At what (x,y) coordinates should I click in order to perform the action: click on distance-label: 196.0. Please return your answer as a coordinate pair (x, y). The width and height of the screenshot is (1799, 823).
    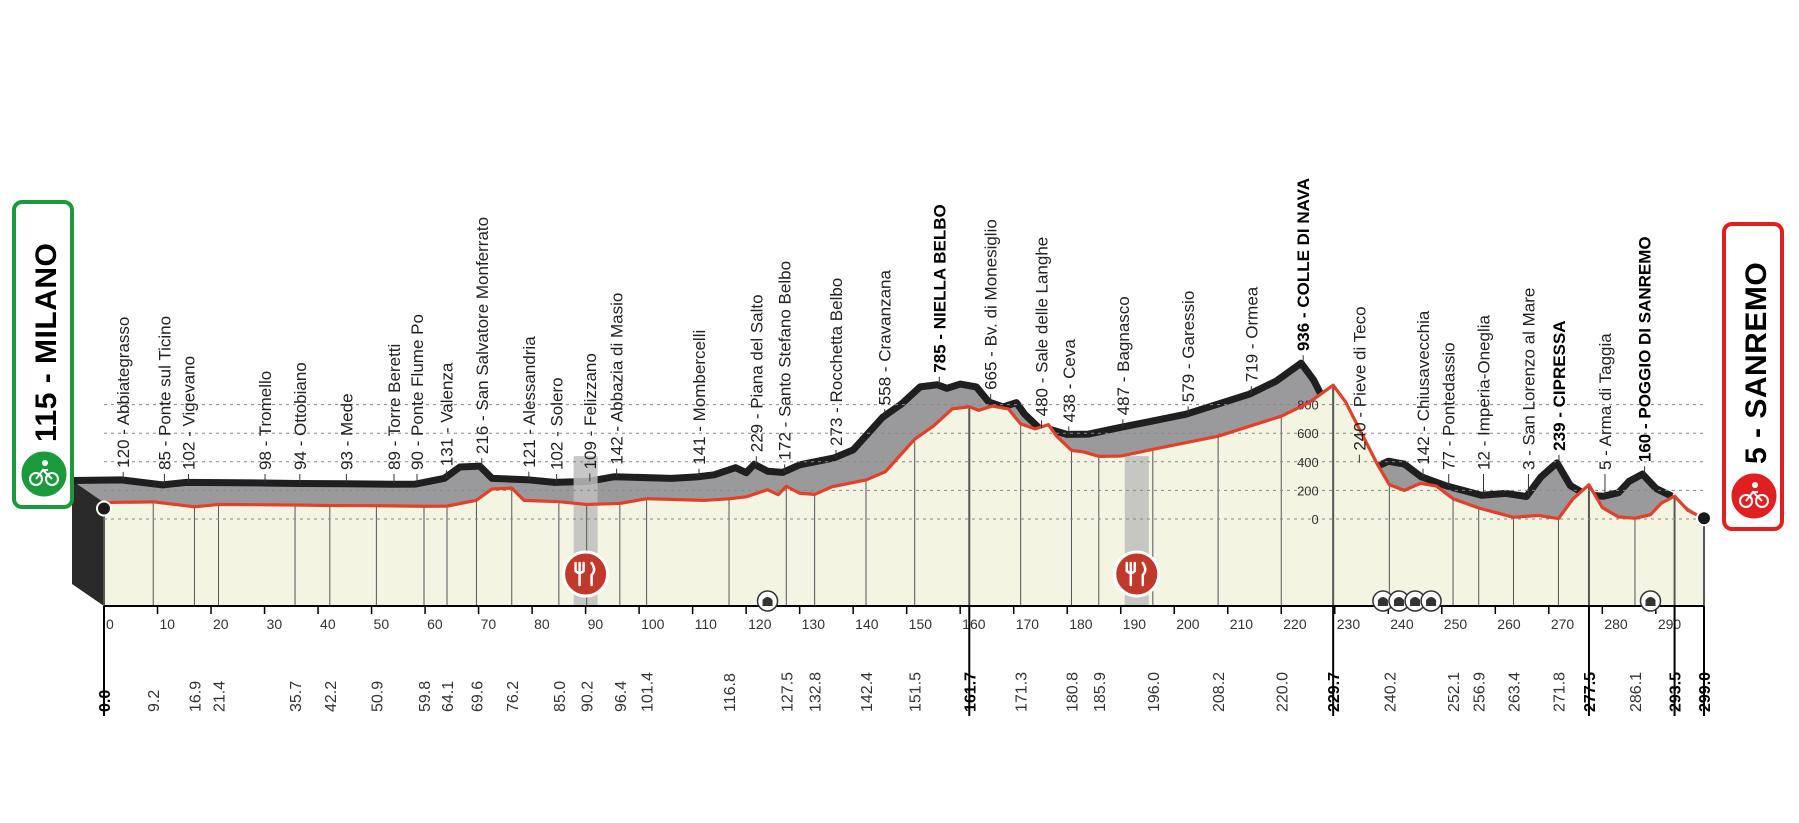
    Looking at the image, I should click on (1154, 692).